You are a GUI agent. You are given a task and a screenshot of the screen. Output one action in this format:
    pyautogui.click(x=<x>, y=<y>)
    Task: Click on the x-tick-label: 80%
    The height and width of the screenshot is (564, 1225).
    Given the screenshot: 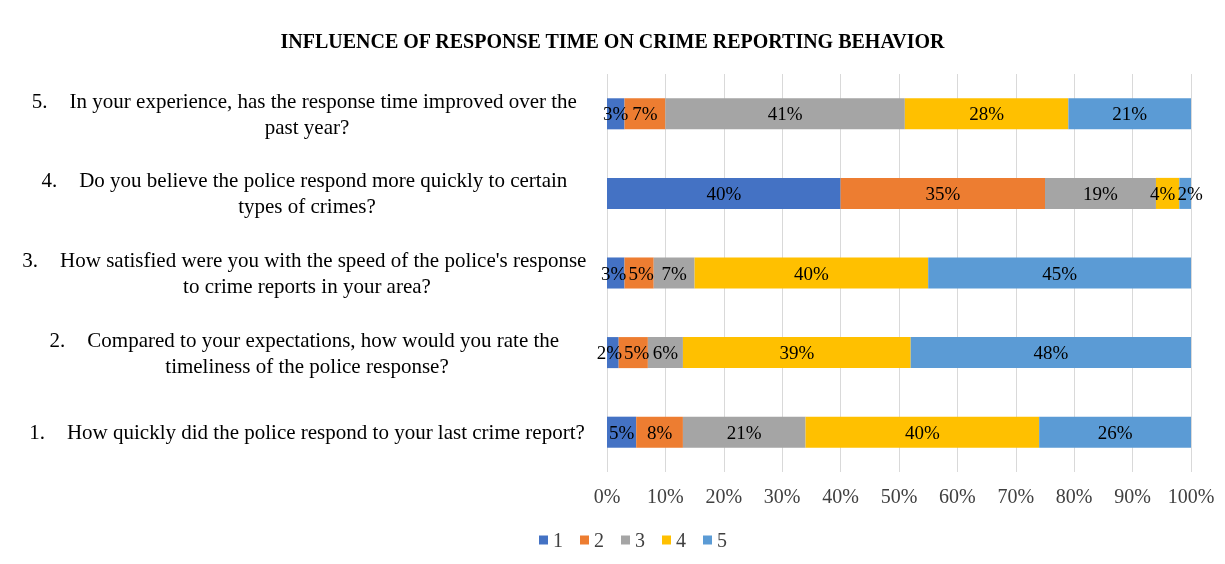 What is the action you would take?
    pyautogui.click(x=1074, y=496)
    